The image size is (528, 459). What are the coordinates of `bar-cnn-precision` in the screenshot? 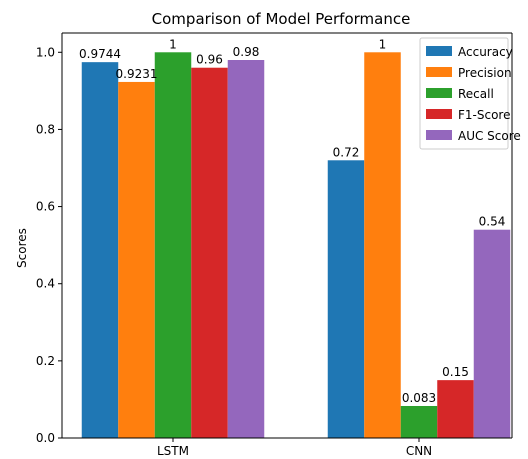 It's located at (382, 245).